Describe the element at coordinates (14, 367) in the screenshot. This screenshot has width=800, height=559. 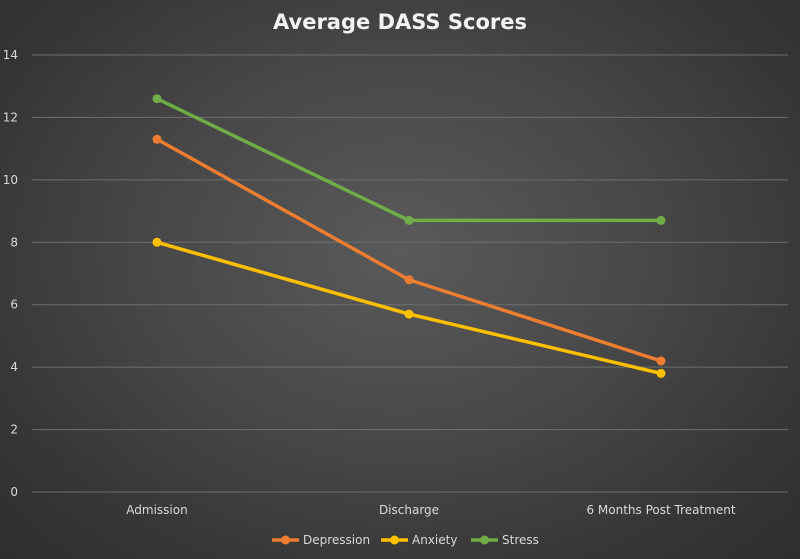
I see `y-tick-label: 4` at that location.